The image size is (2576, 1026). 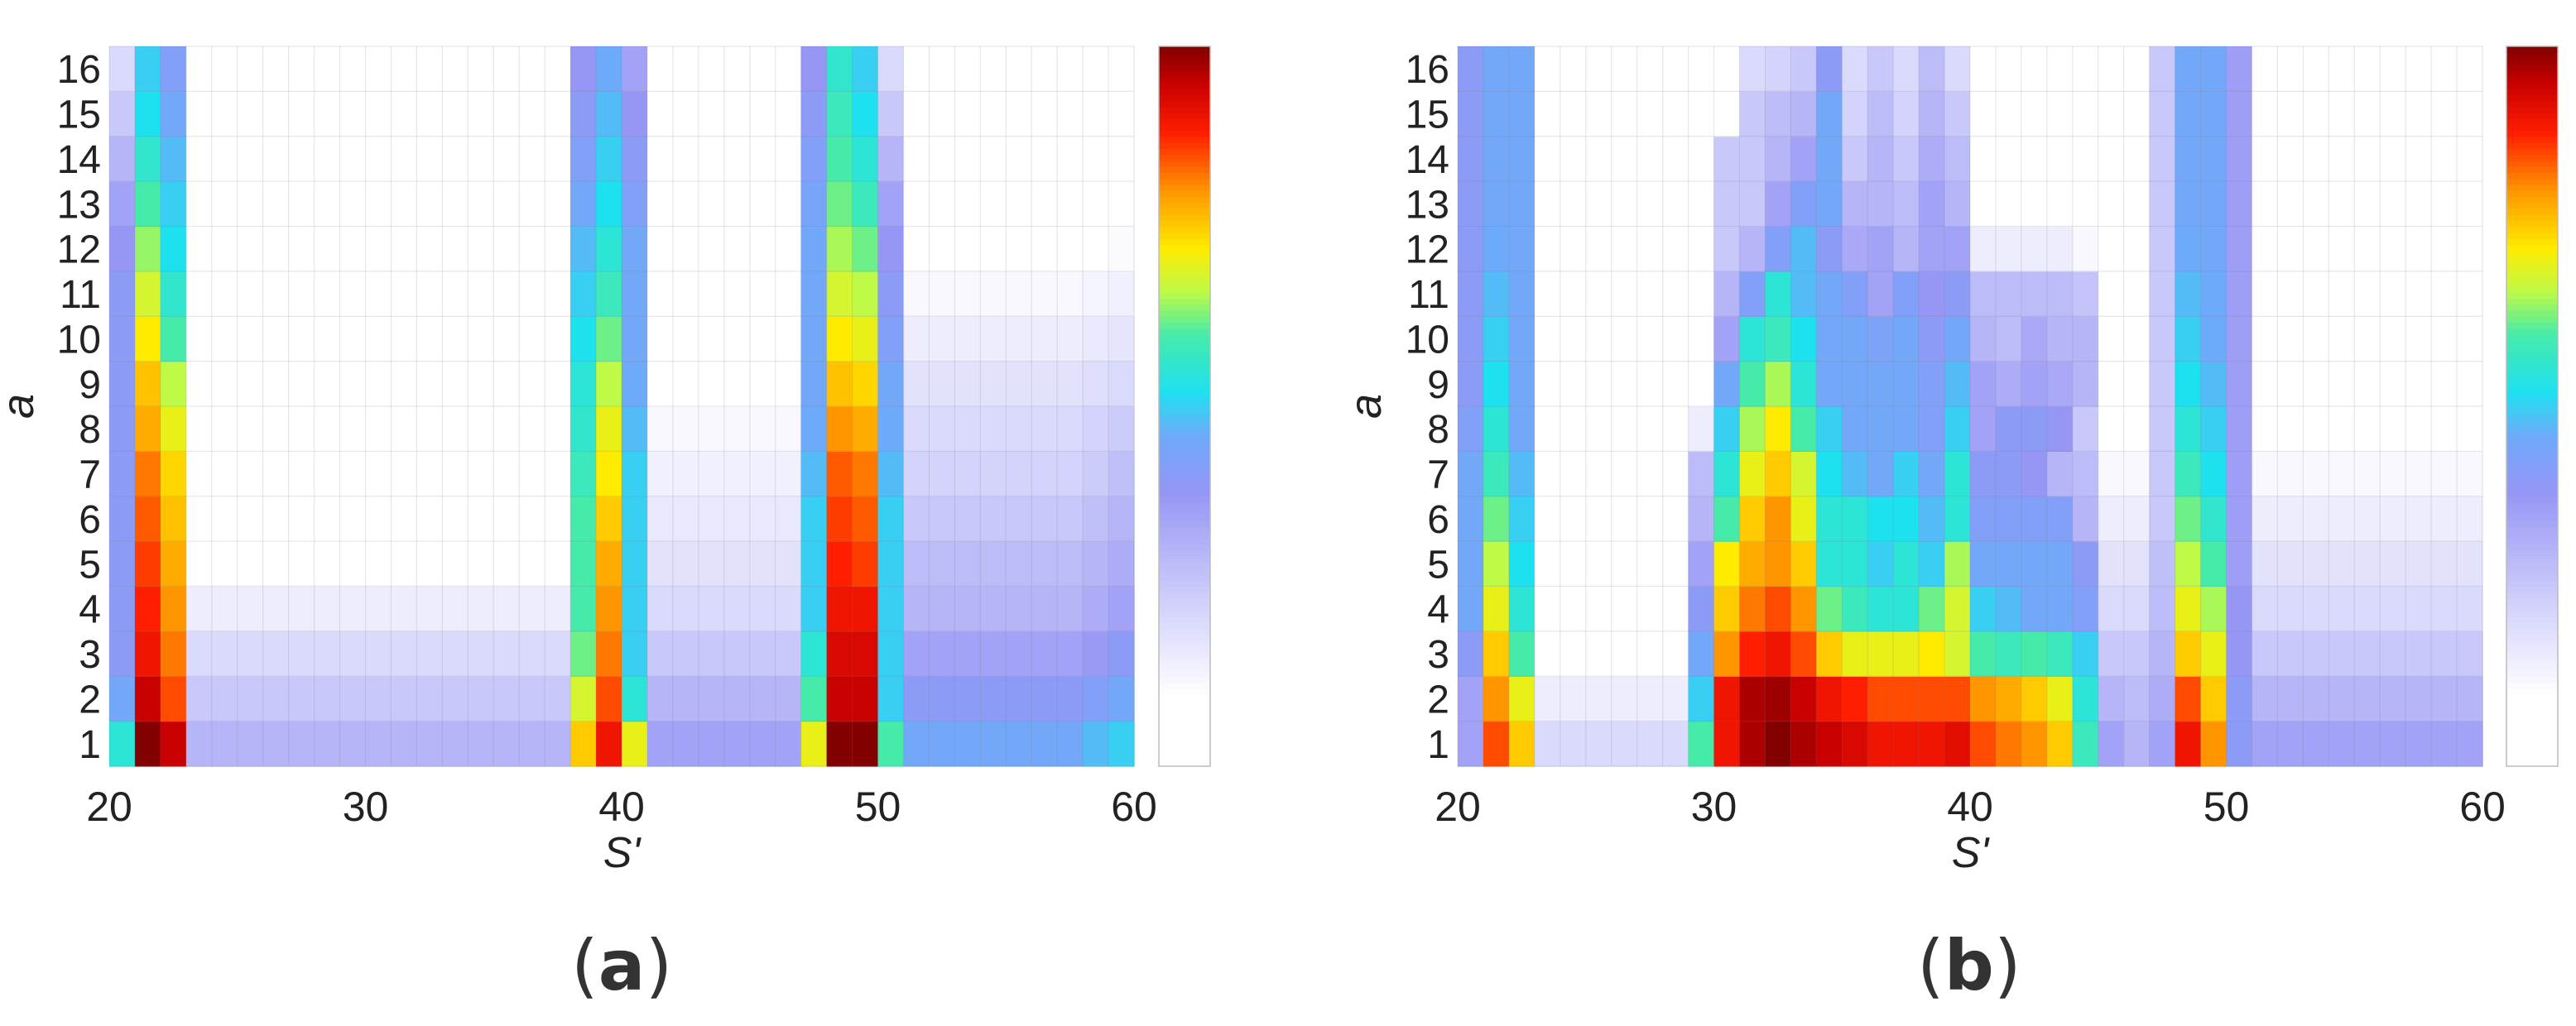 I want to click on panel-label-b-text: b, so click(x=1969, y=965).